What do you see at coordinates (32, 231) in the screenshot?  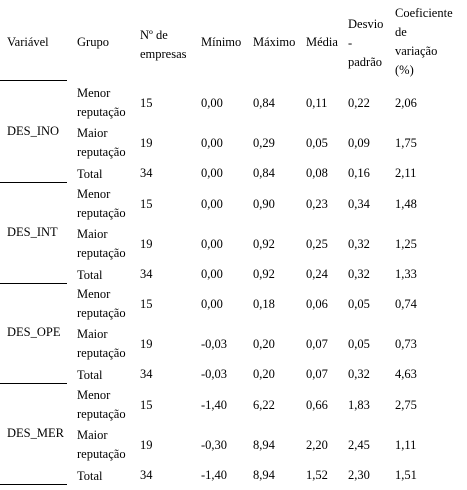 I see `variable: DES_INT` at bounding box center [32, 231].